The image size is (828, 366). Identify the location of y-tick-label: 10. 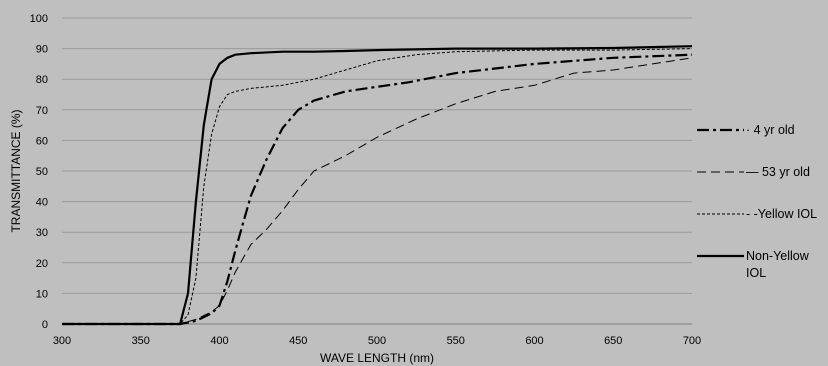
(42, 294).